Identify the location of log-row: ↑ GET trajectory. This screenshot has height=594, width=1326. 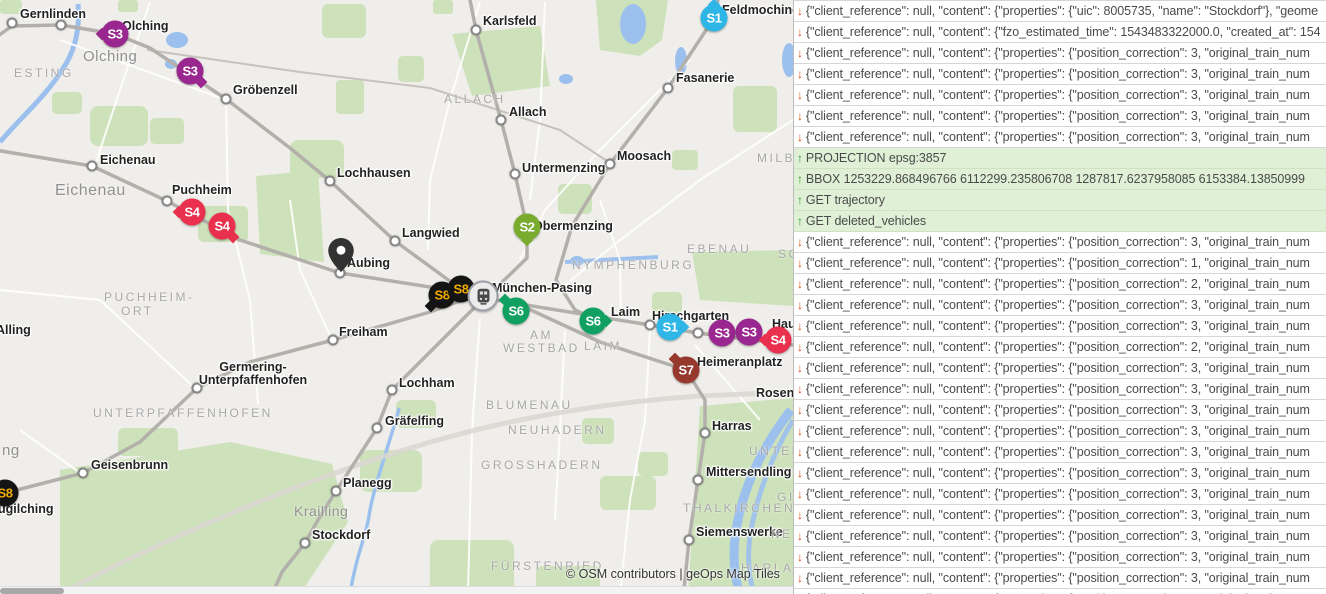
(1060, 200).